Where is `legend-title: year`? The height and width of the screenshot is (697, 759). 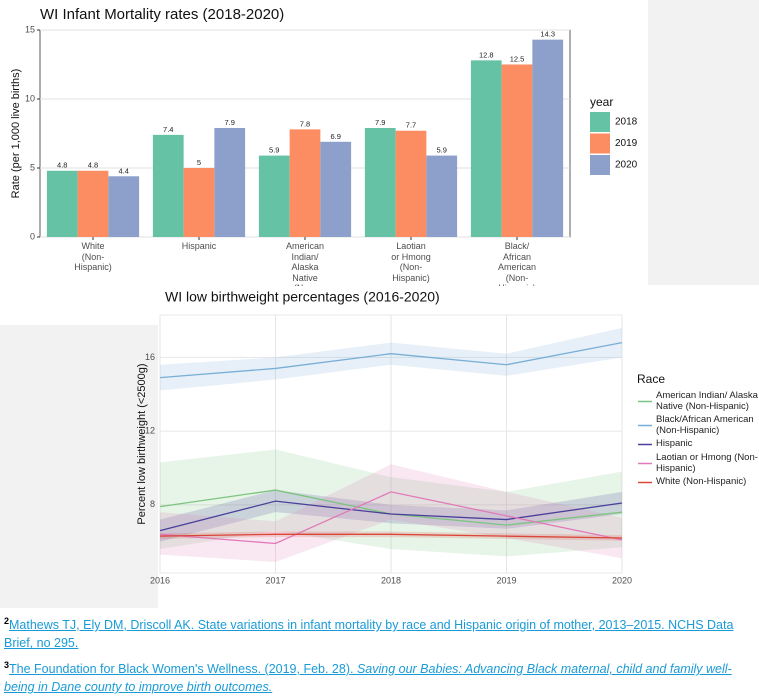 legend-title: year is located at coordinates (601, 102).